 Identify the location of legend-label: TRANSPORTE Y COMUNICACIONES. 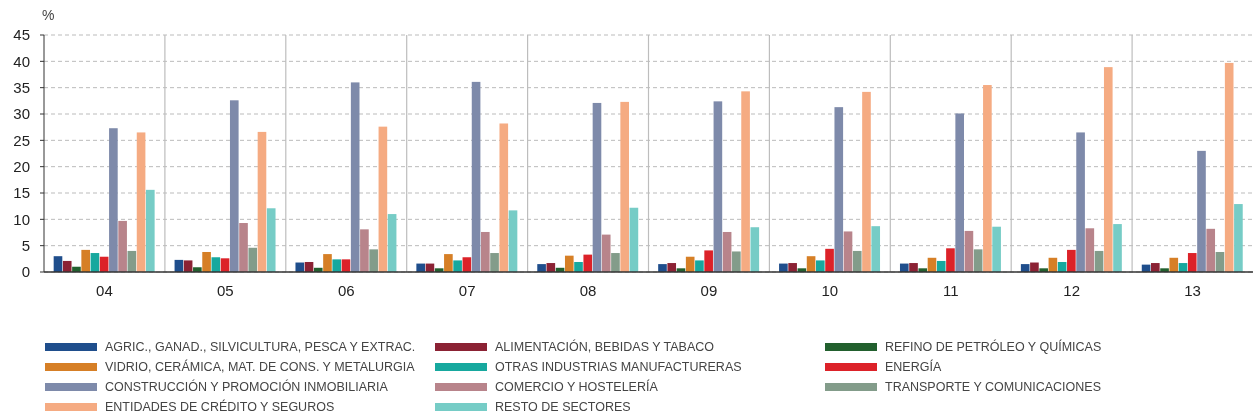
(993, 387).